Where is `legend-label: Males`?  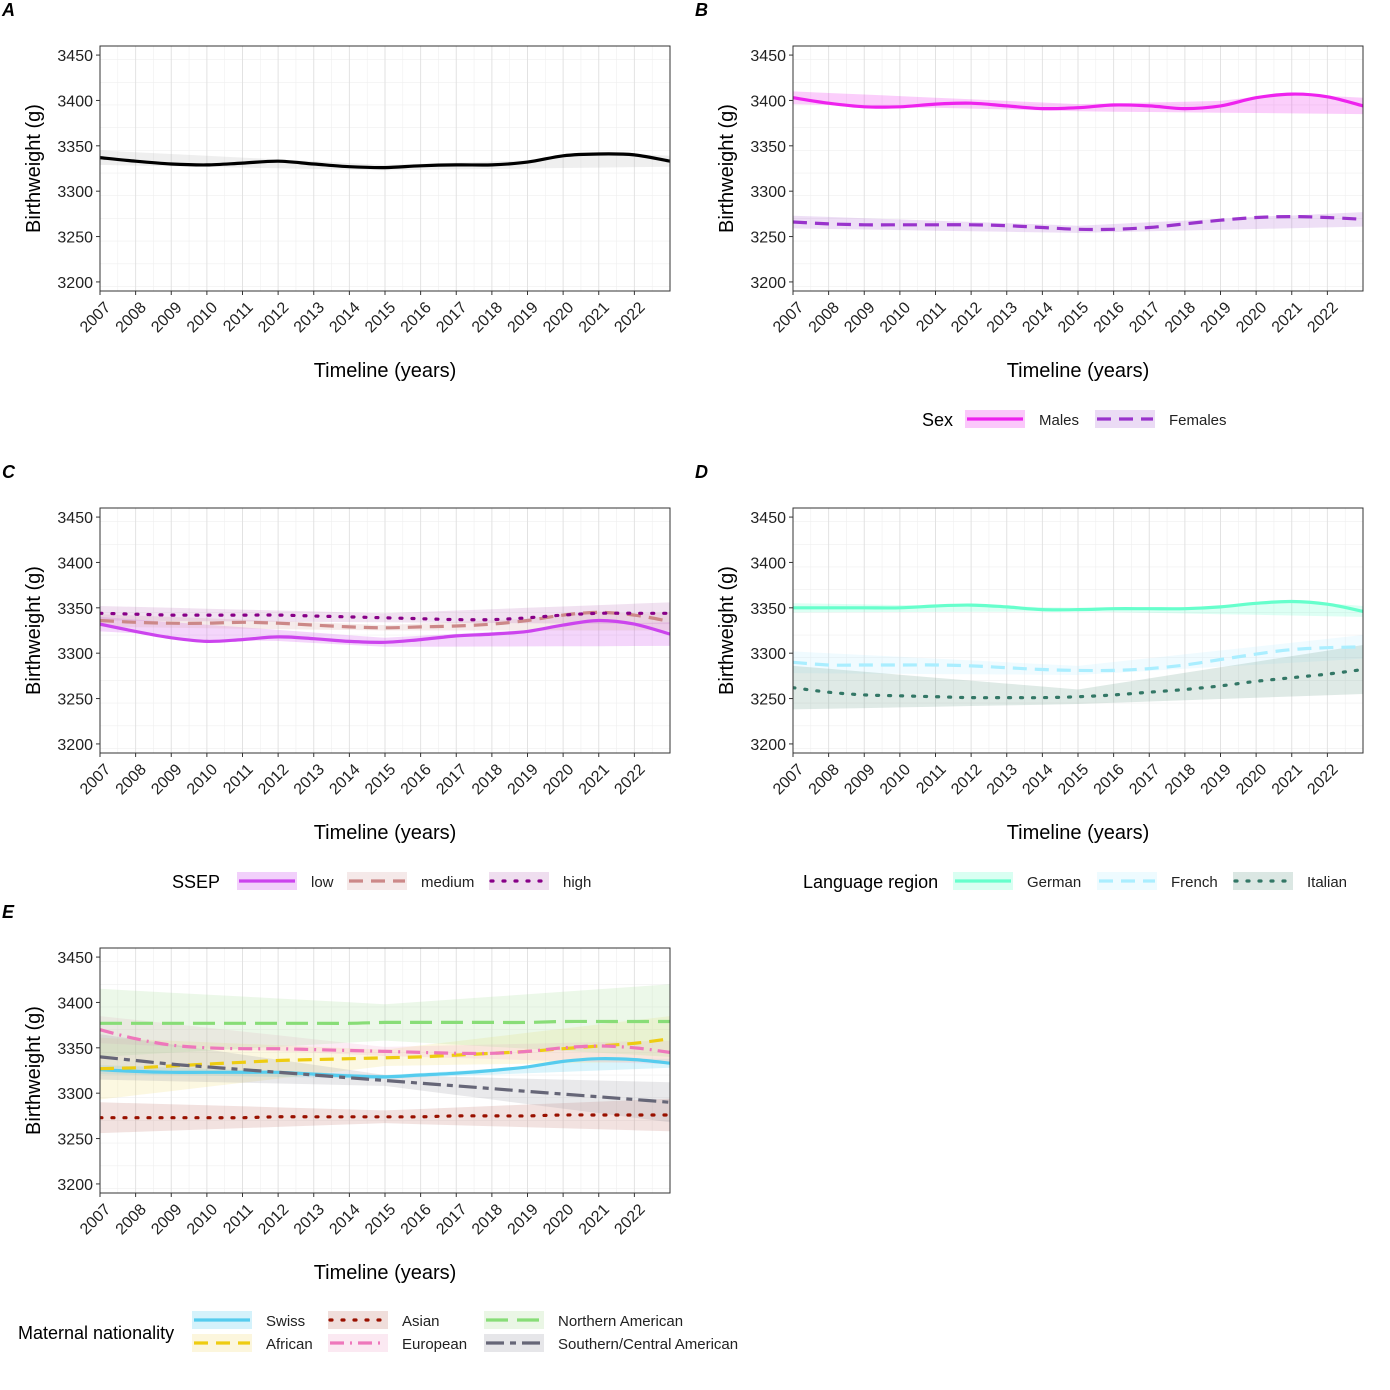 legend-label: Males is located at coordinates (1059, 420).